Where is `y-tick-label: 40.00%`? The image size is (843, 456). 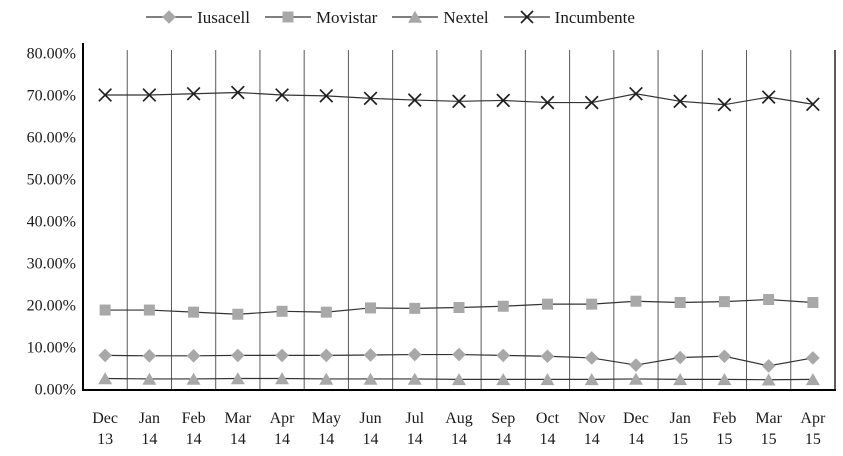 y-tick-label: 40.00% is located at coordinates (51, 222).